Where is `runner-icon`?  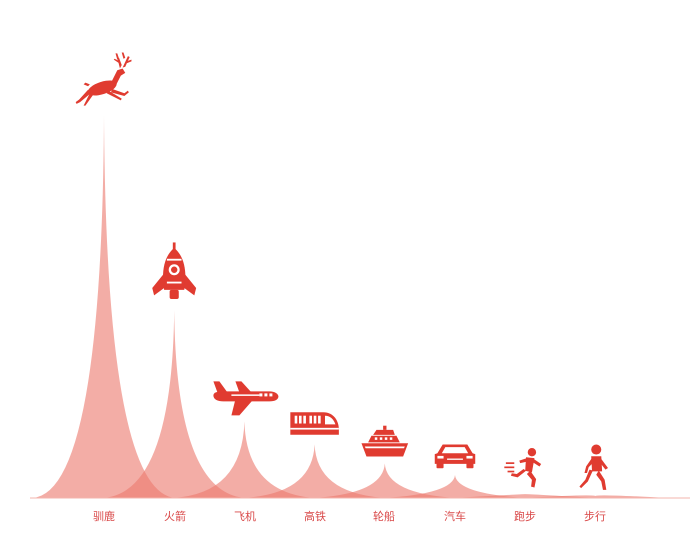 runner-icon is located at coordinates (523, 468).